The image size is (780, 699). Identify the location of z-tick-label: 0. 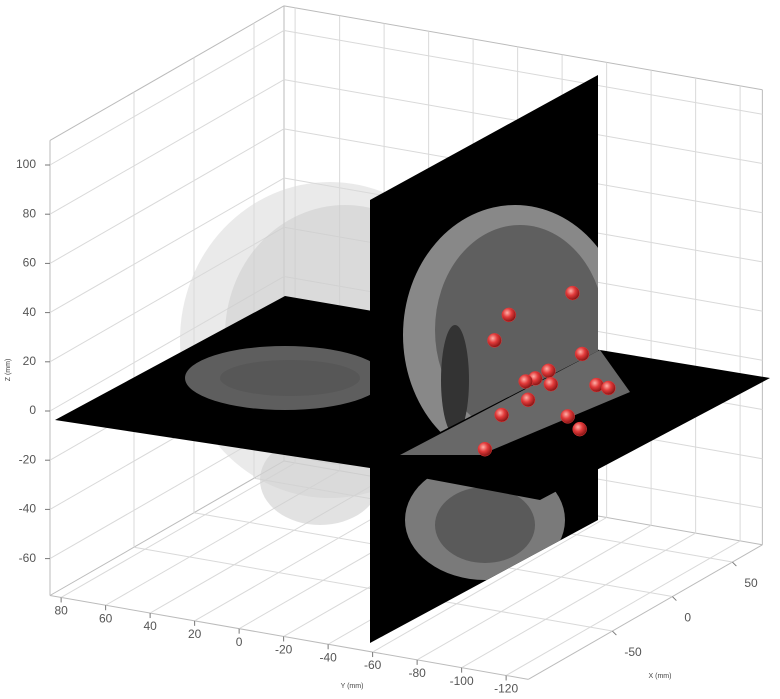
(32, 410).